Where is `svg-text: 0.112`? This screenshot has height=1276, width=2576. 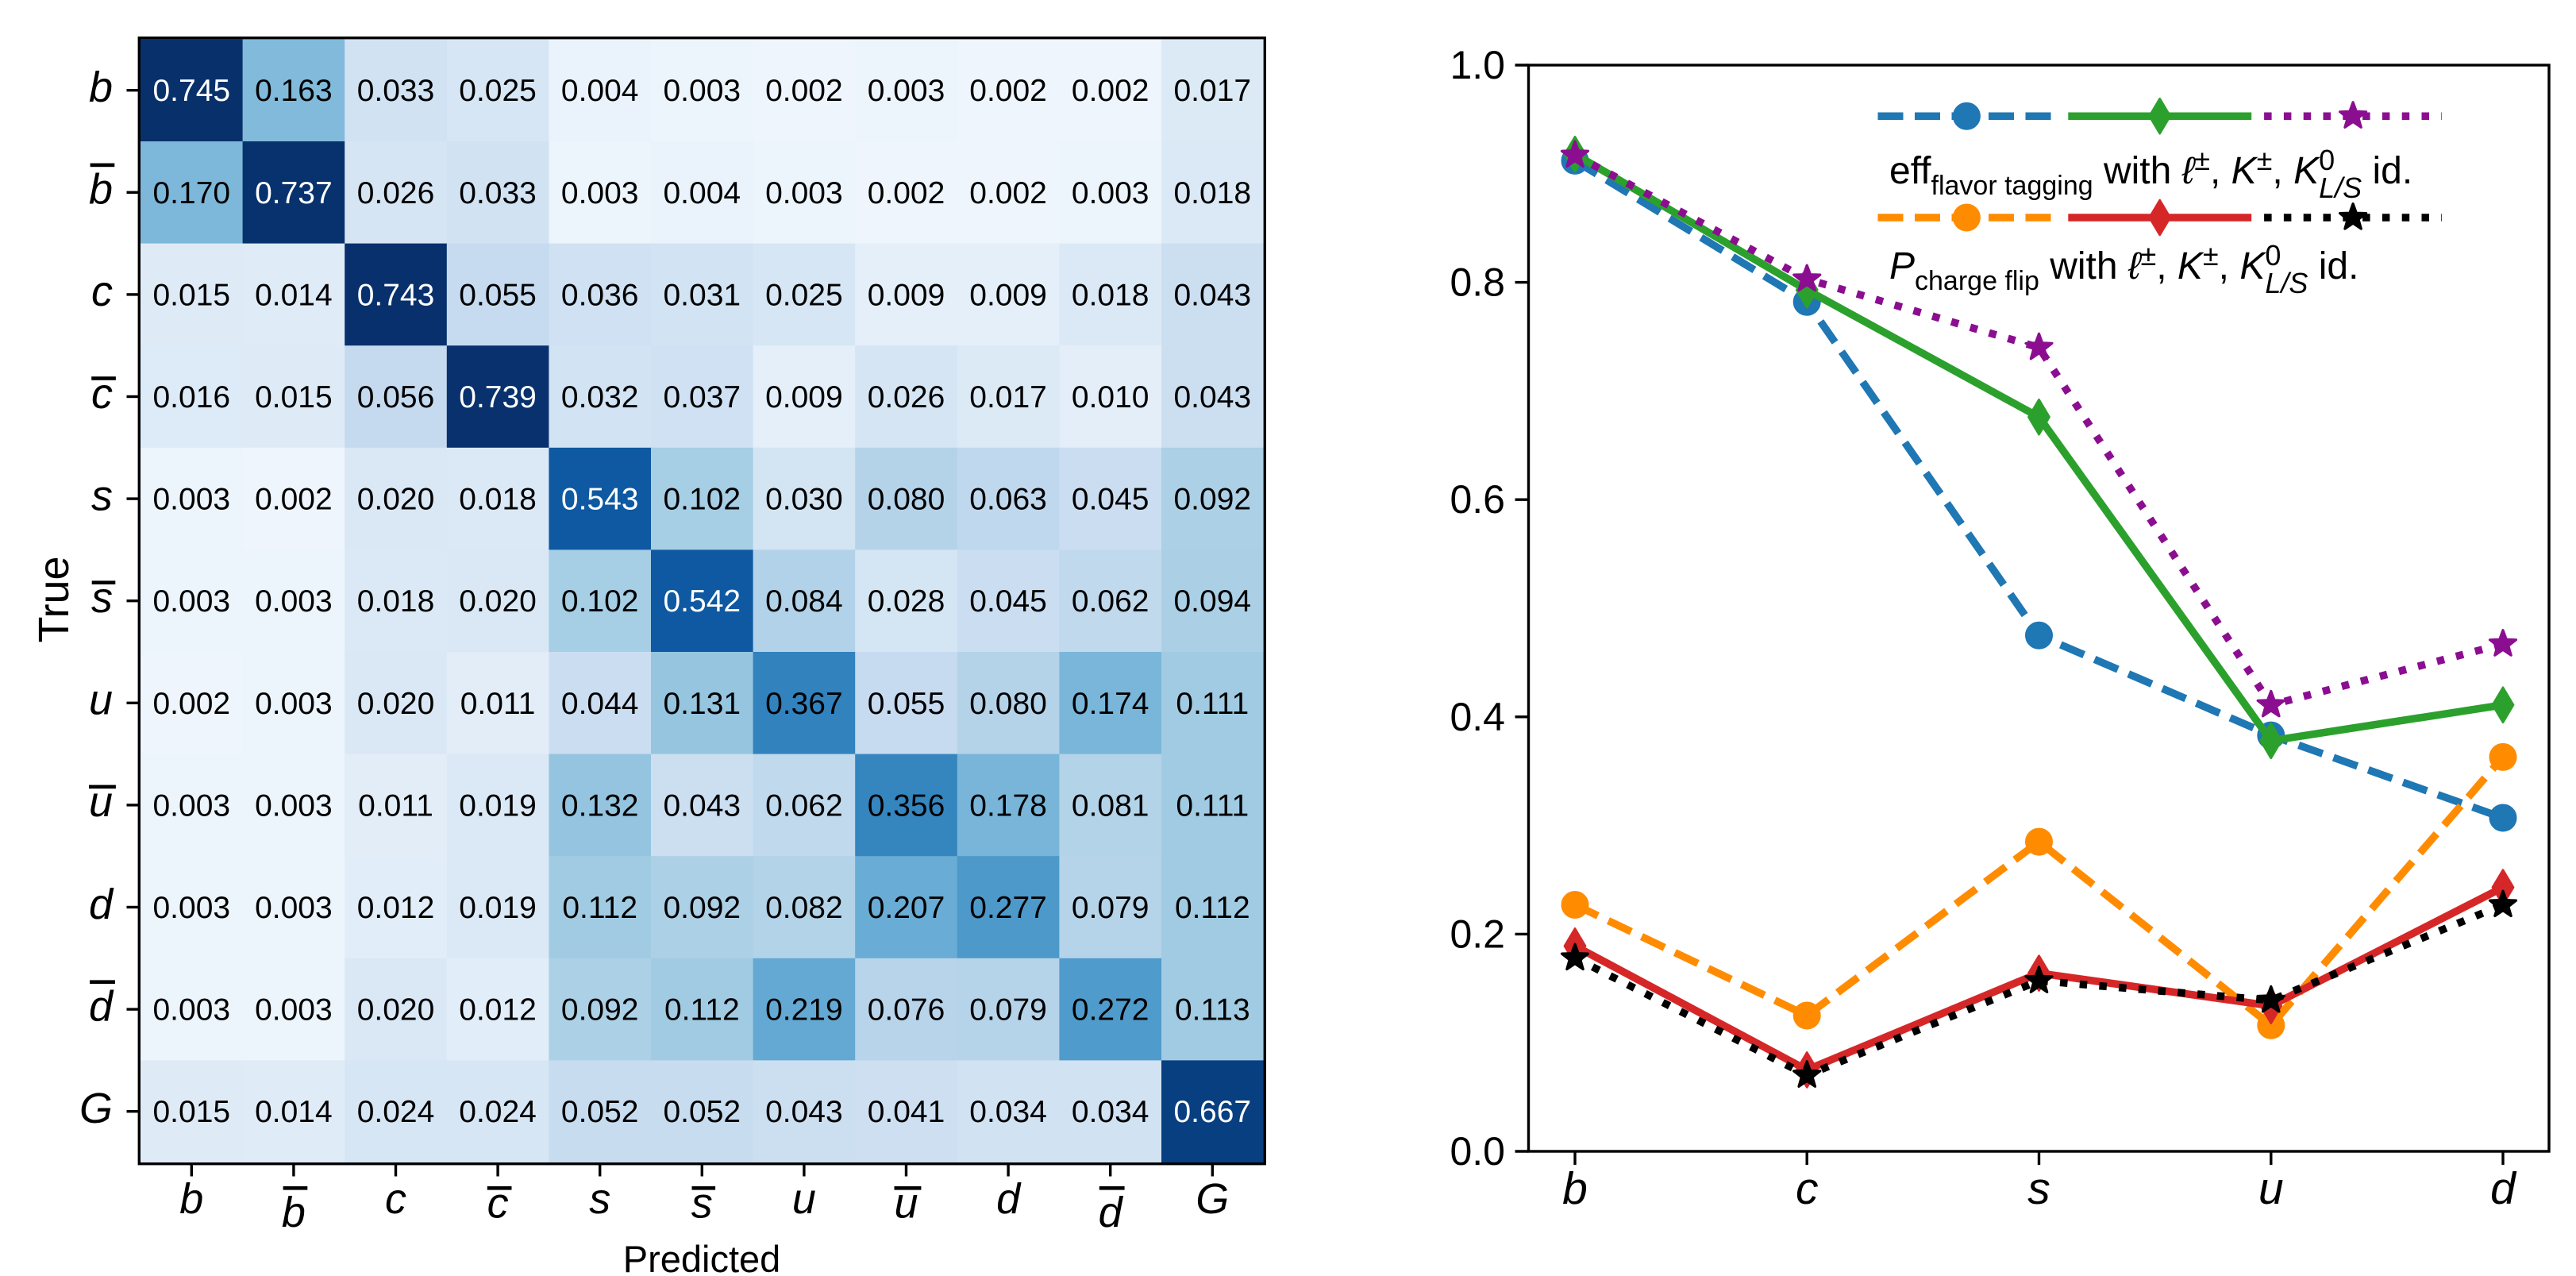
svg-text: 0.112 is located at coordinates (599, 908).